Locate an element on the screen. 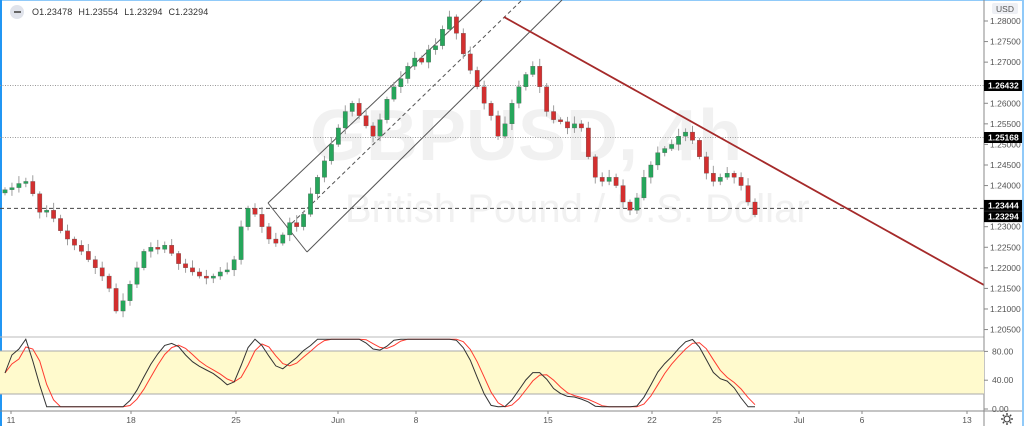 This screenshot has height=426, width=1024. time-tick-label: Jul is located at coordinates (799, 420).